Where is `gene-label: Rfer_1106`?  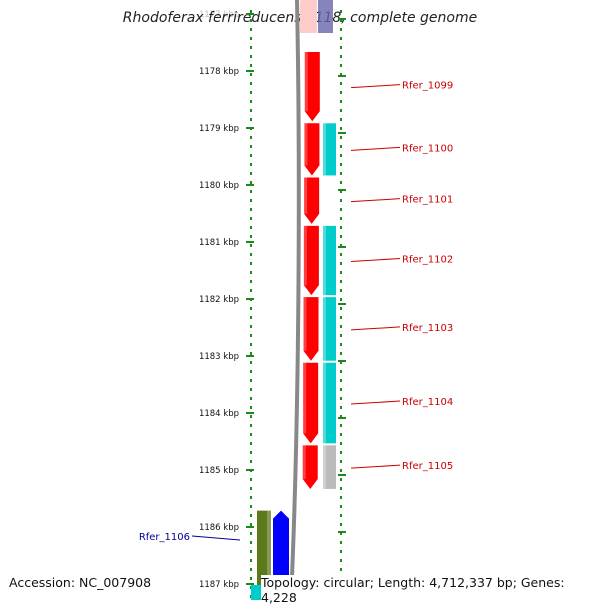 gene-label: Rfer_1106 is located at coordinates (164, 537).